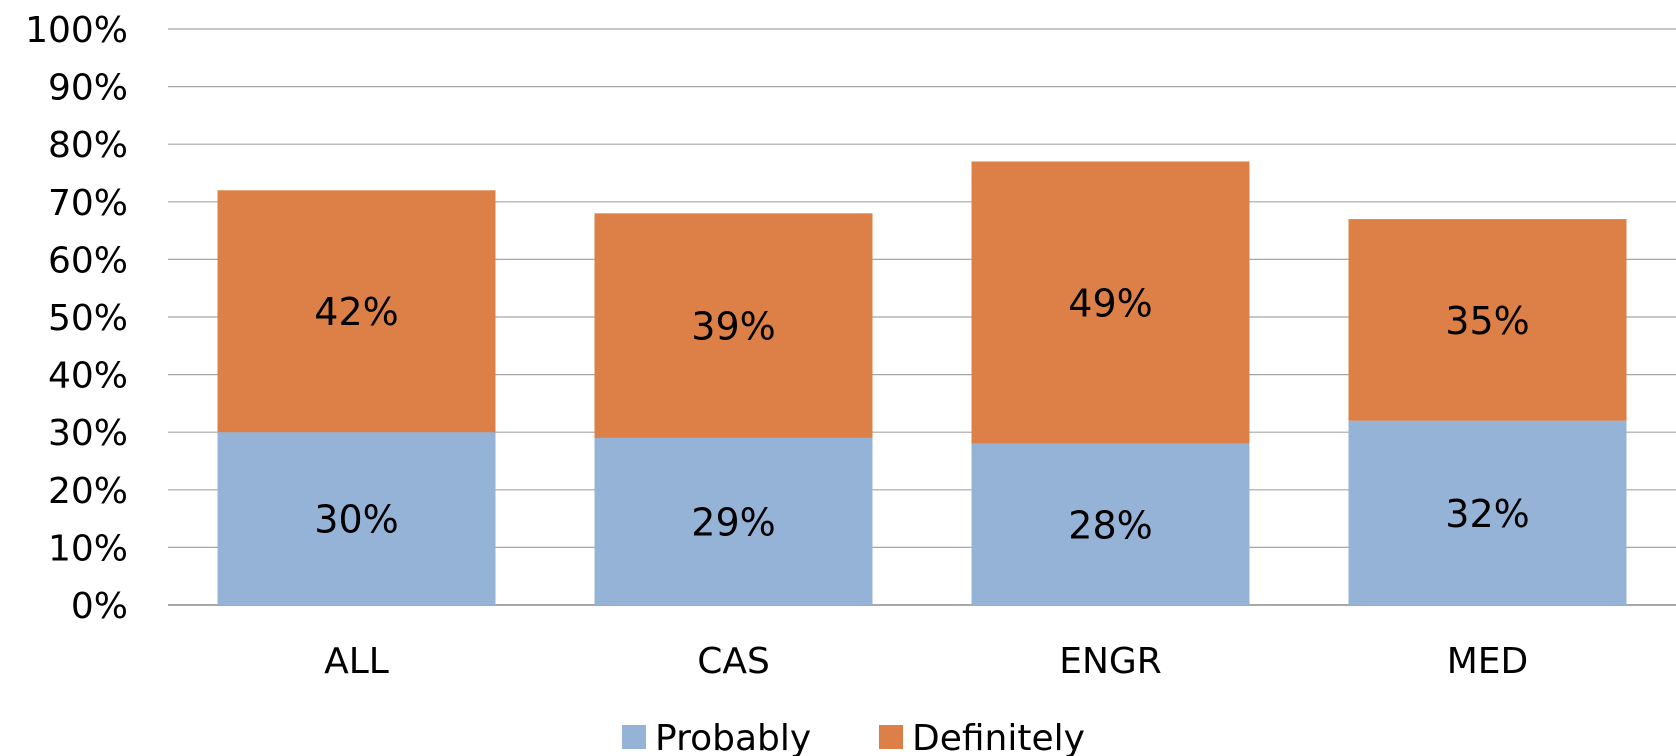 This screenshot has width=1676, height=756. Describe the element at coordinates (88, 491) in the screenshot. I see `y-tick-label: 20%` at that location.